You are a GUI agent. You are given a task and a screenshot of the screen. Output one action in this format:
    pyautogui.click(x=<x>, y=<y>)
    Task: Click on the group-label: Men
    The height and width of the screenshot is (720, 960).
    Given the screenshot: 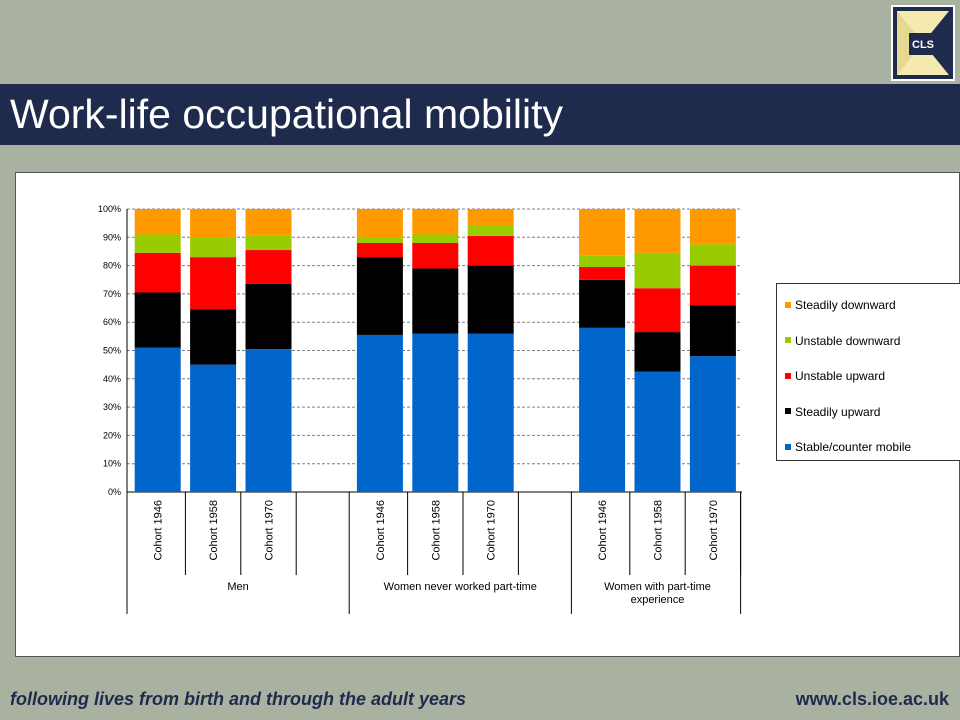 What is the action you would take?
    pyautogui.click(x=237, y=587)
    